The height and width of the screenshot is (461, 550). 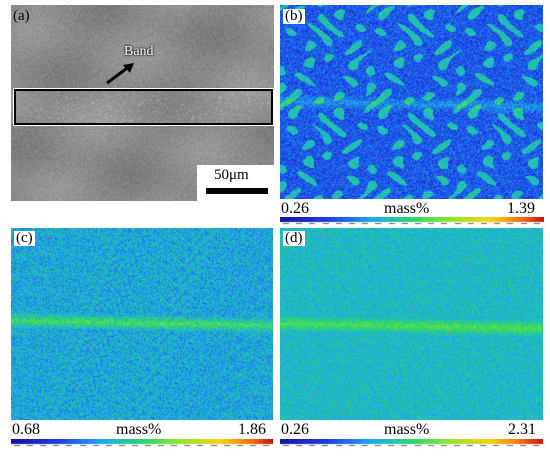 What do you see at coordinates (139, 429) in the screenshot?
I see `panel-c-unit: mass%` at bounding box center [139, 429].